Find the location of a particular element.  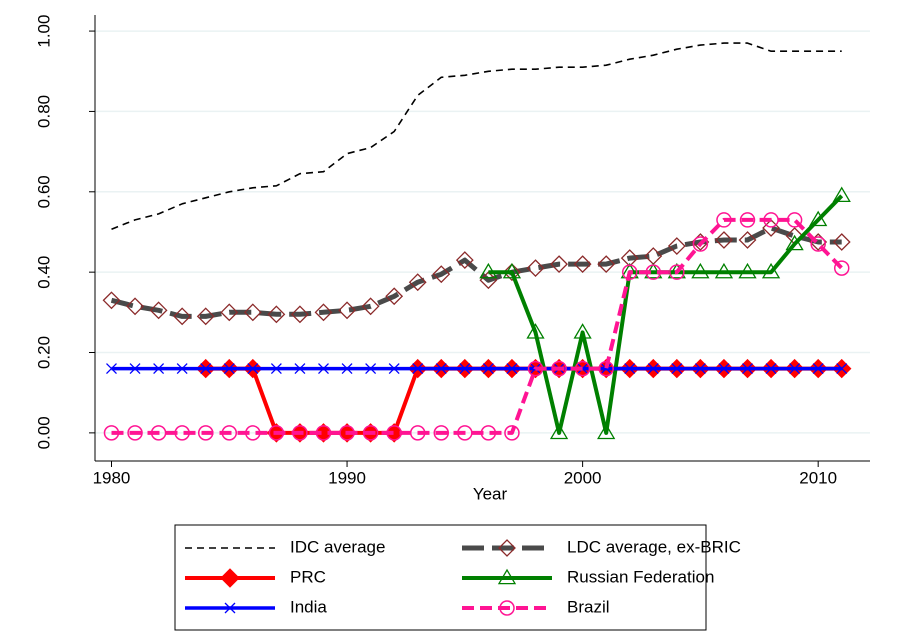

y-tick-label: 1.00 is located at coordinates (43, 31).